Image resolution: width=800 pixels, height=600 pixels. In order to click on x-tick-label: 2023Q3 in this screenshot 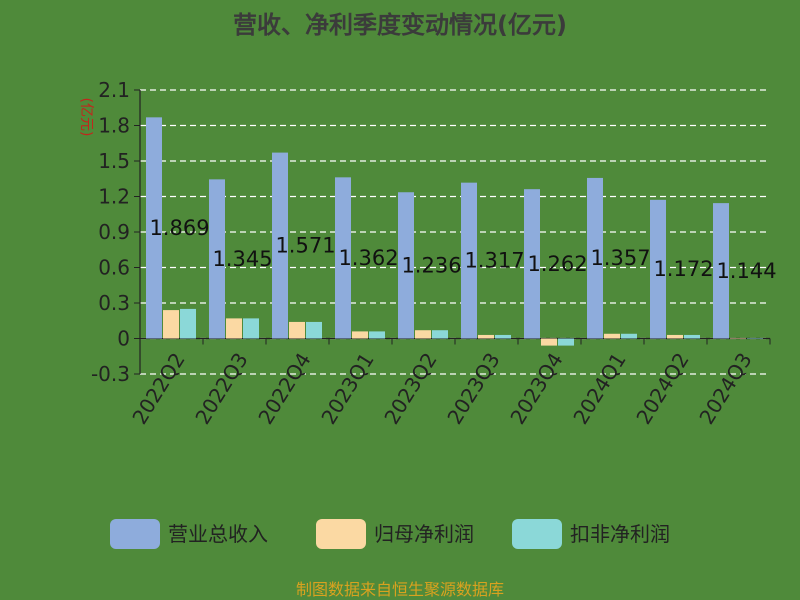, I will do `click(473, 388)`.